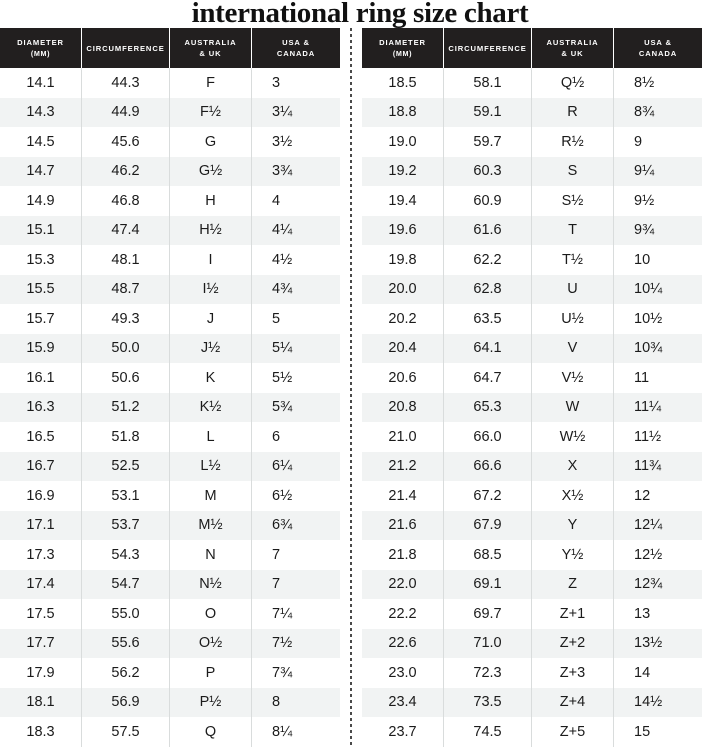 This screenshot has height=747, width=702. I want to click on cell-circumference: 48.1, so click(126, 260).